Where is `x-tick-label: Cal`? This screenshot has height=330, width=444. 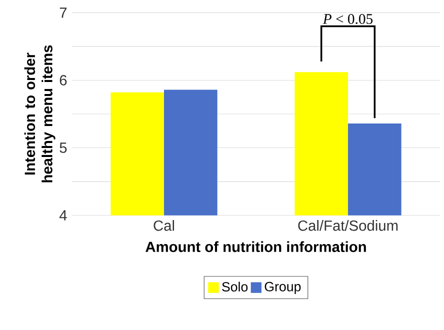 x-tick-label: Cal is located at coordinates (164, 225).